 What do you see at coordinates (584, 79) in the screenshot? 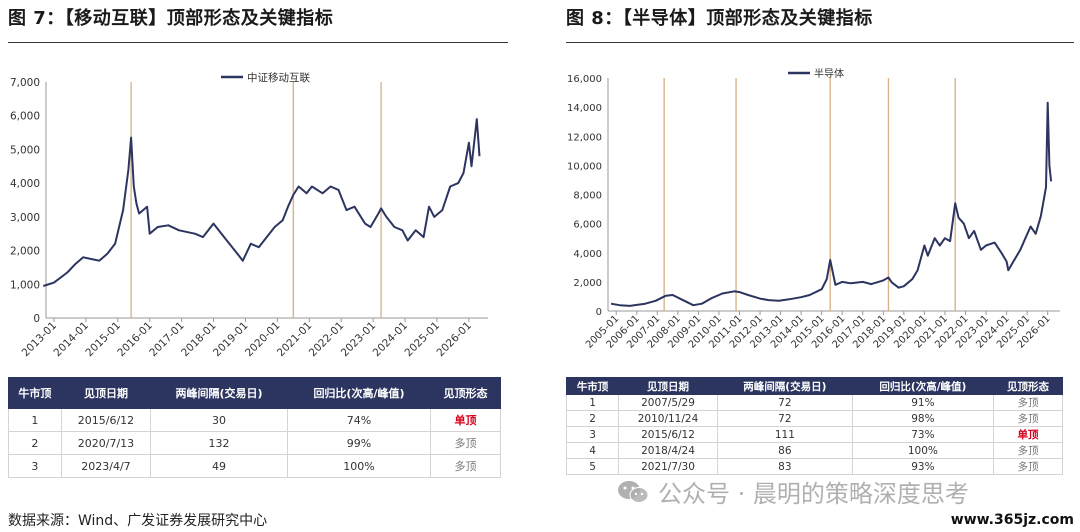
I see `y-tick-label: 16,000` at bounding box center [584, 79].